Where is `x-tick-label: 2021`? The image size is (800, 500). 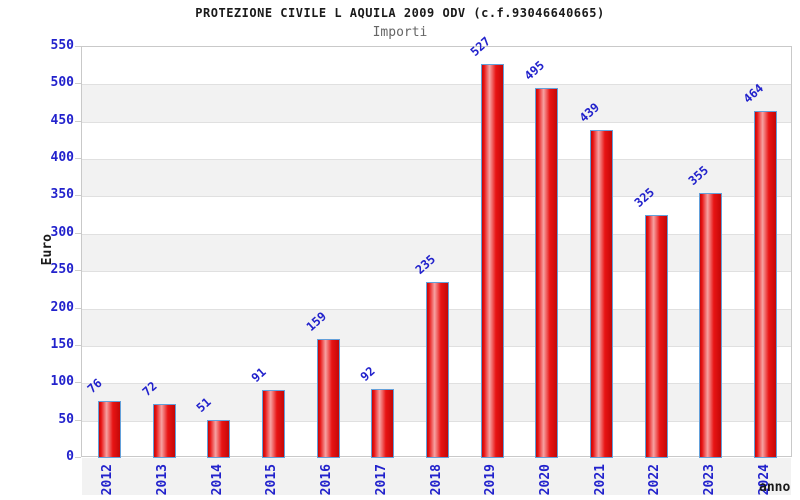 x-tick-label: 2021 is located at coordinates (600, 480).